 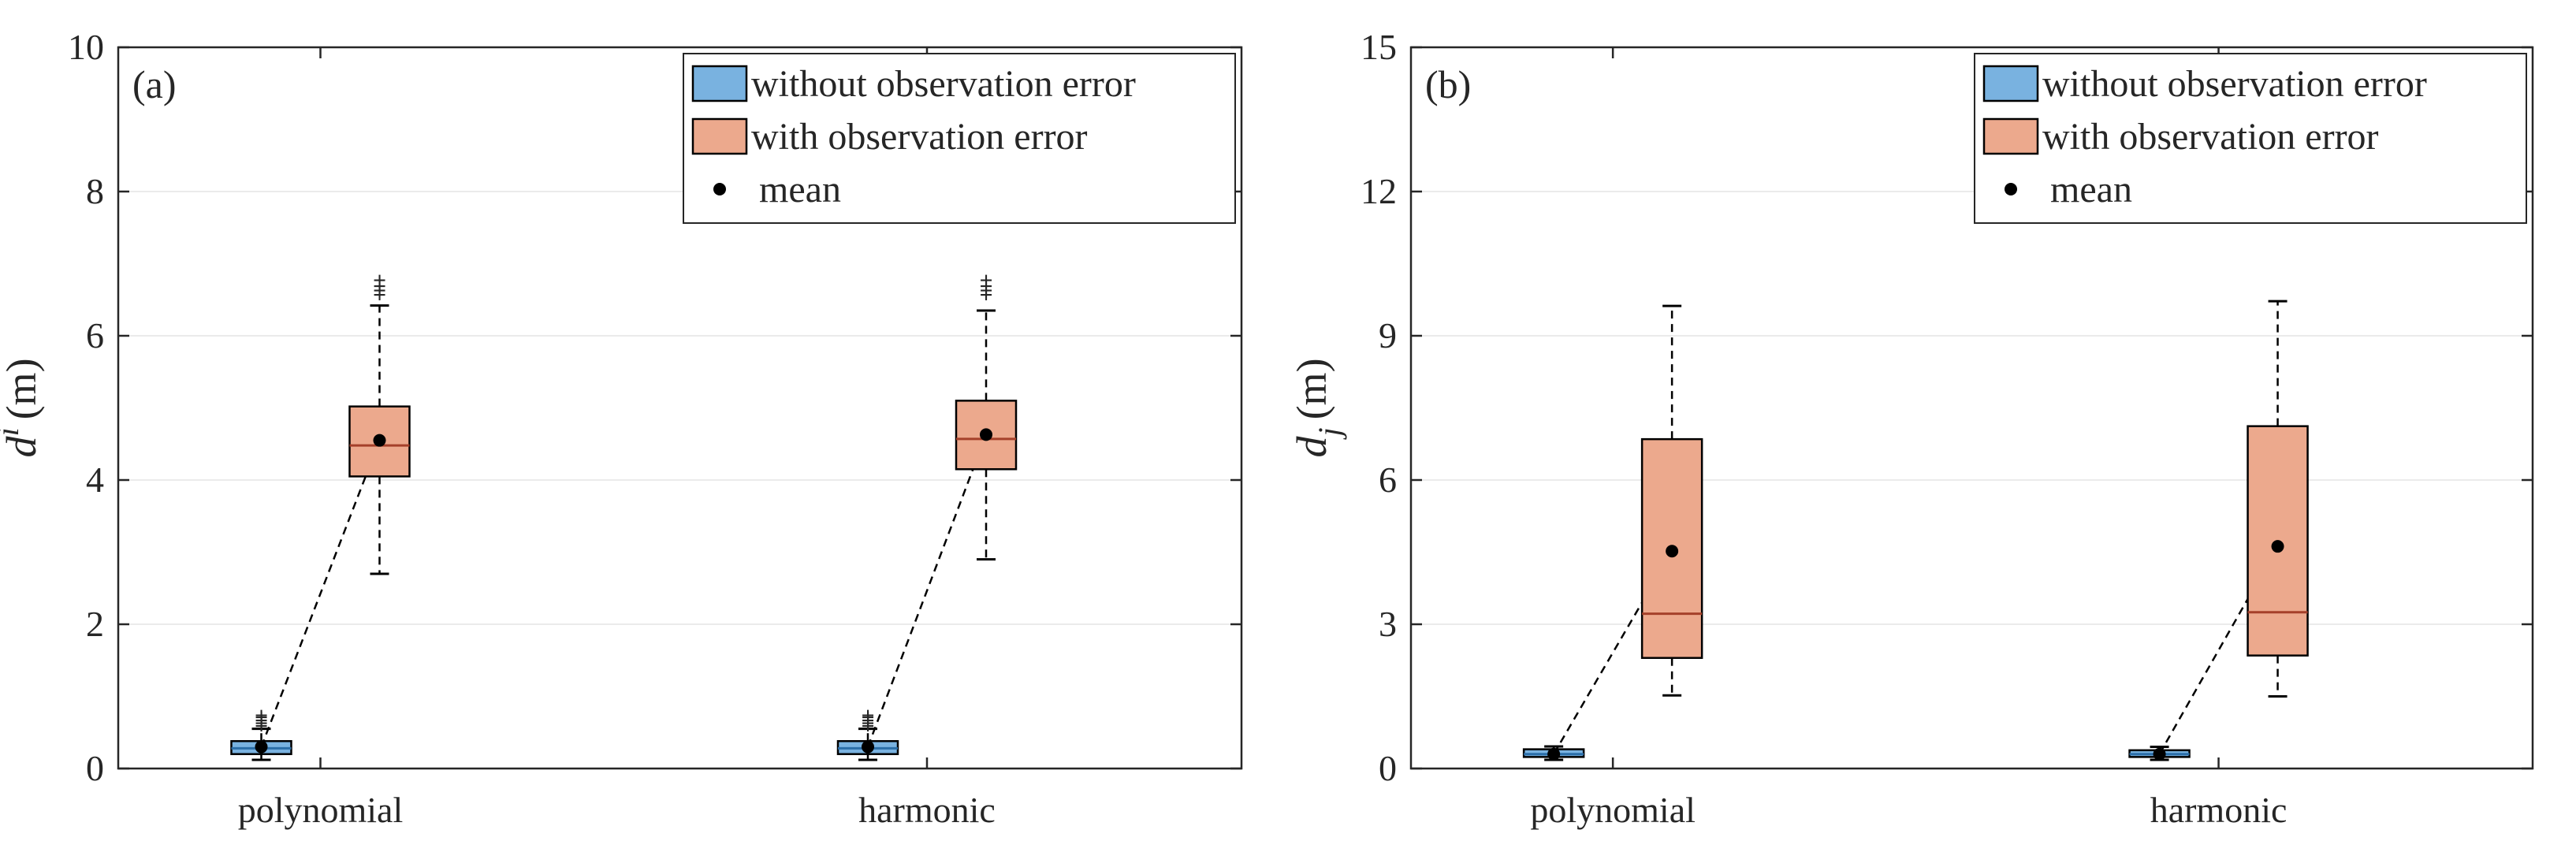 What do you see at coordinates (1388, 335) in the screenshot?
I see `y-tick-label: 9` at bounding box center [1388, 335].